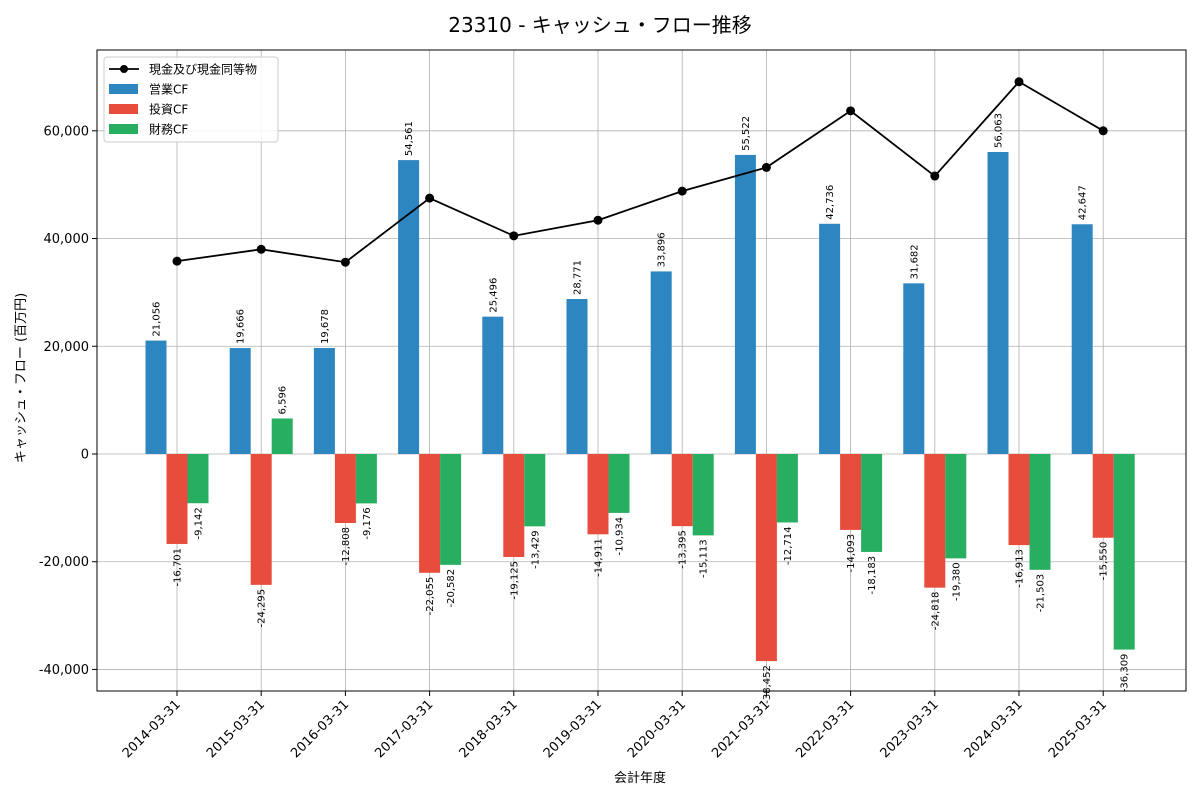  I want to click on bar-value-label: -24,295, so click(262, 608).